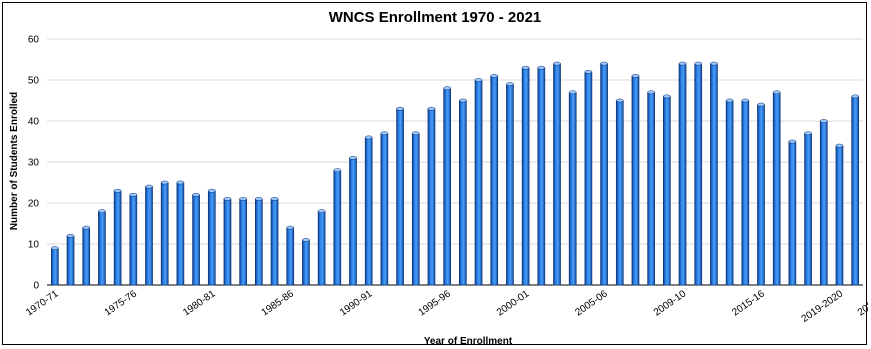  Describe the element at coordinates (34, 81) in the screenshot. I see `y-tick-label: 50` at that location.